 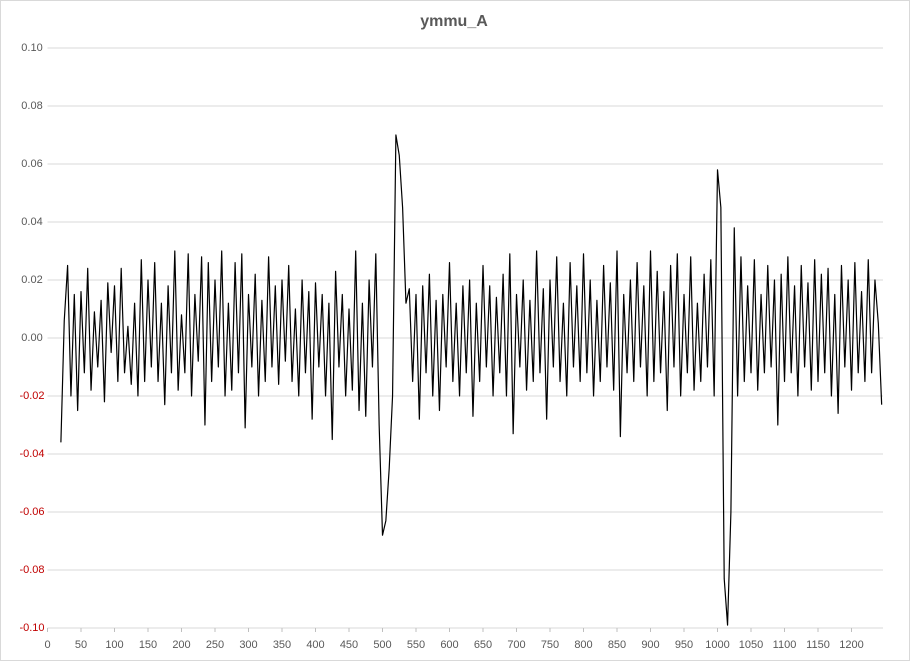 What do you see at coordinates (47, 645) in the screenshot?
I see `x-tick-label: 0` at bounding box center [47, 645].